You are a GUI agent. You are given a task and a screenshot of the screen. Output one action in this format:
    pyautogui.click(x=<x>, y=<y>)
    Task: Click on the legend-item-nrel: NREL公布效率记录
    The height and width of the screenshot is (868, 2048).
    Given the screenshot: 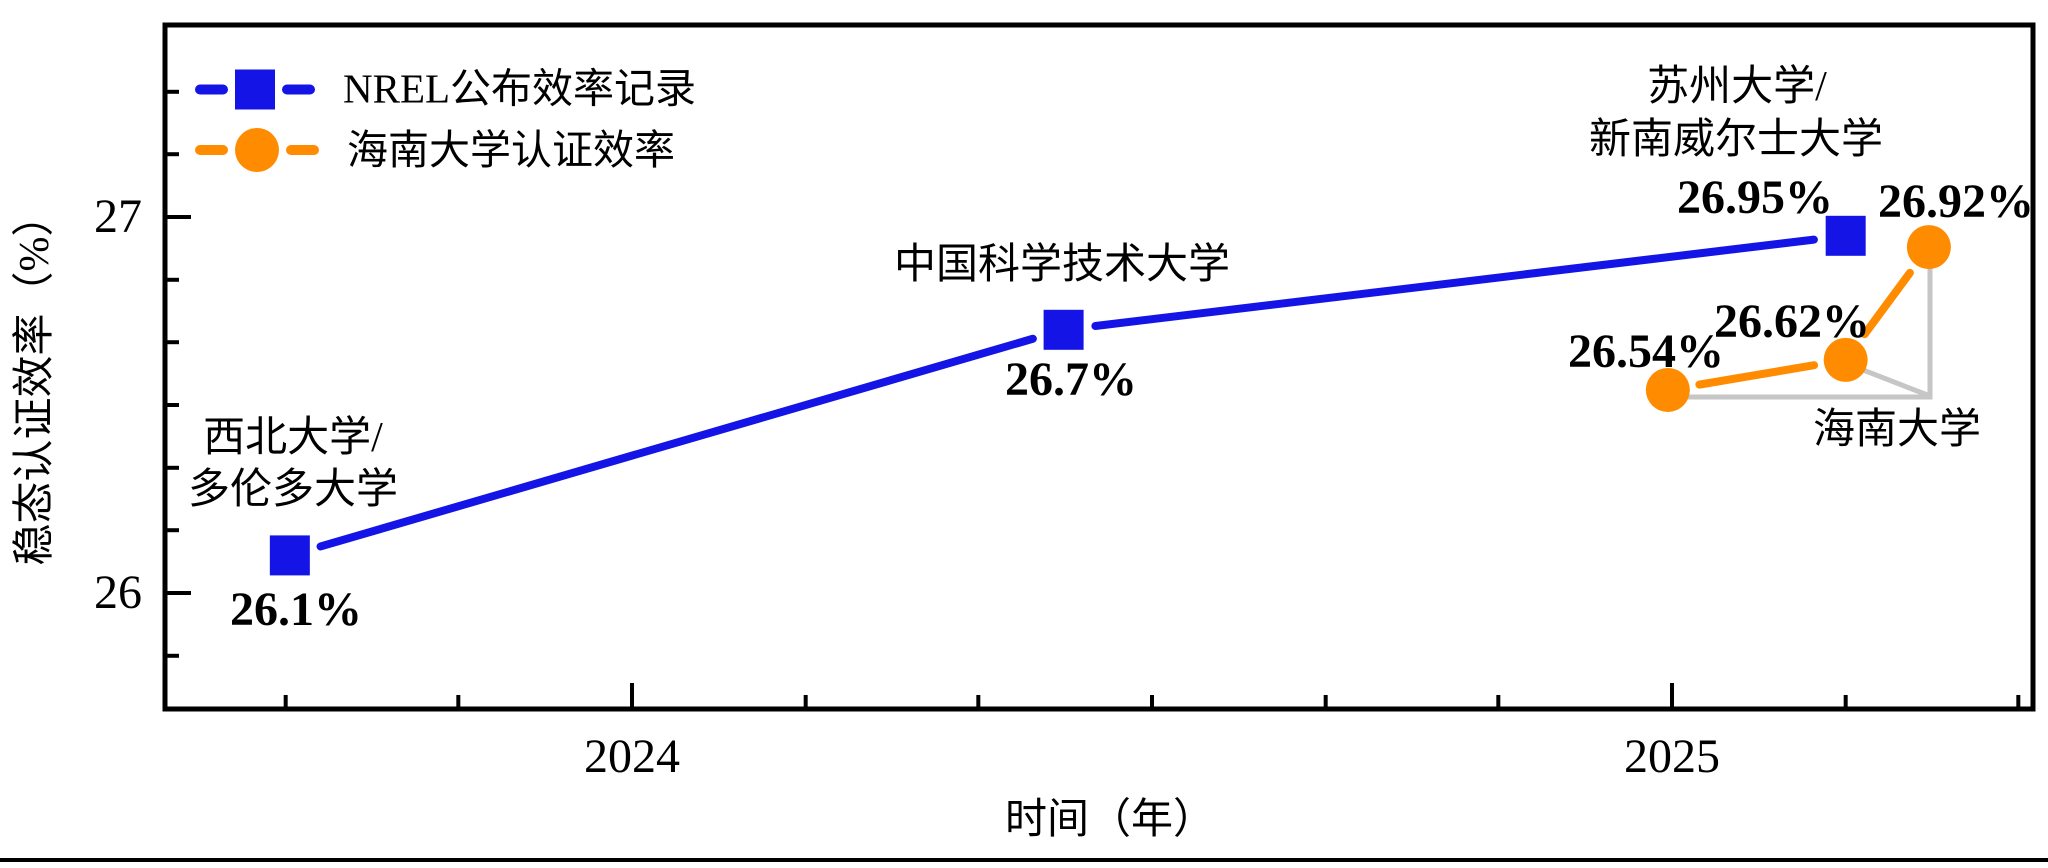 What is the action you would take?
    pyautogui.click(x=446, y=88)
    